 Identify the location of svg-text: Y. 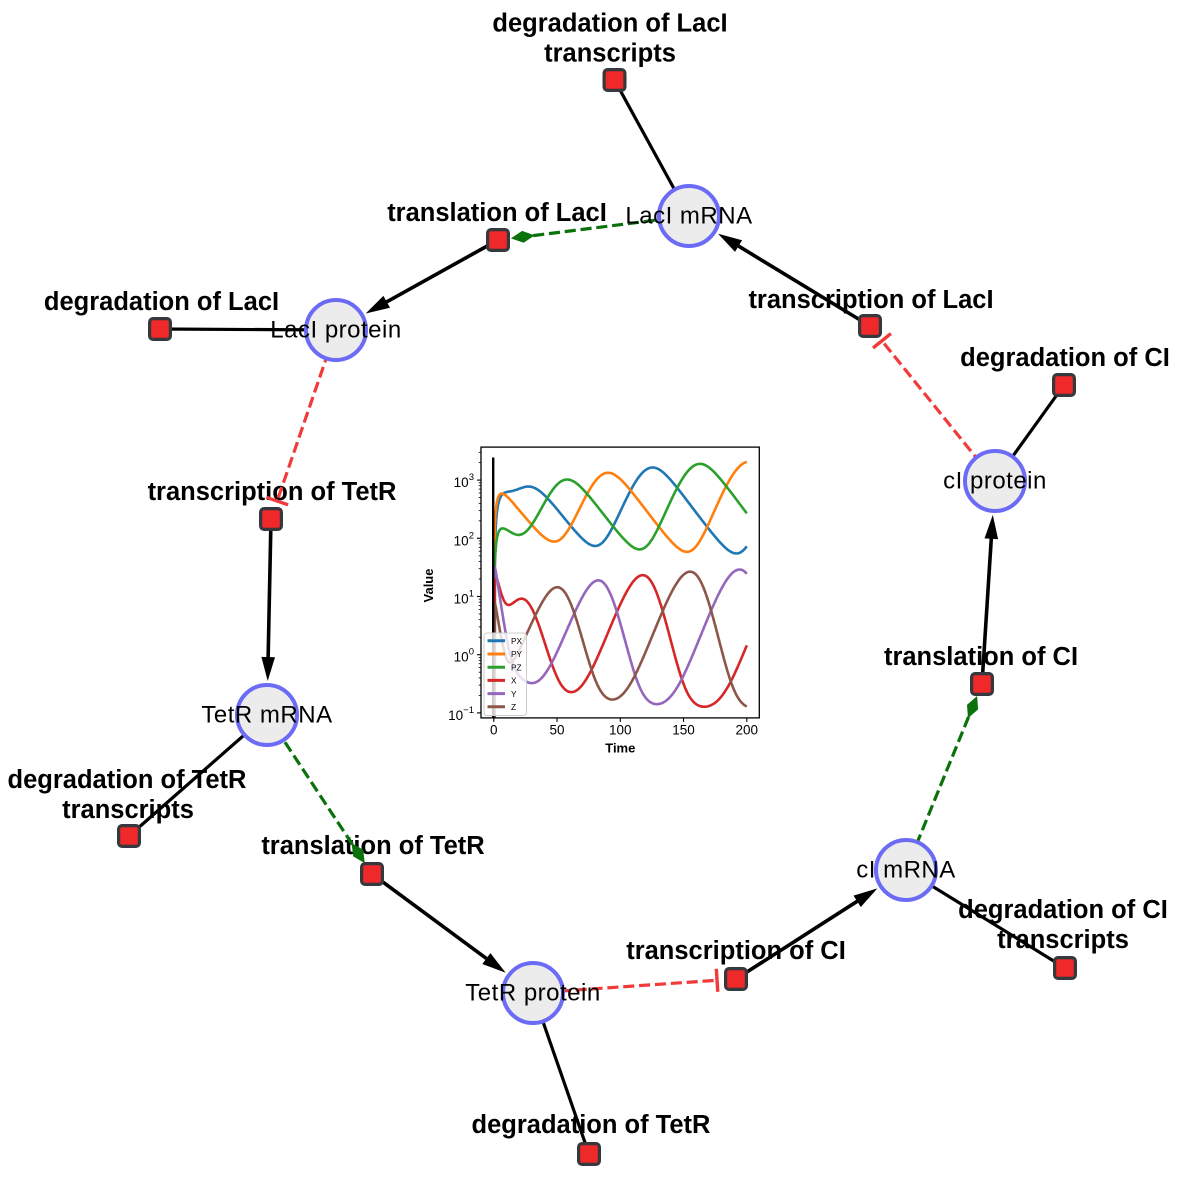
(514, 694).